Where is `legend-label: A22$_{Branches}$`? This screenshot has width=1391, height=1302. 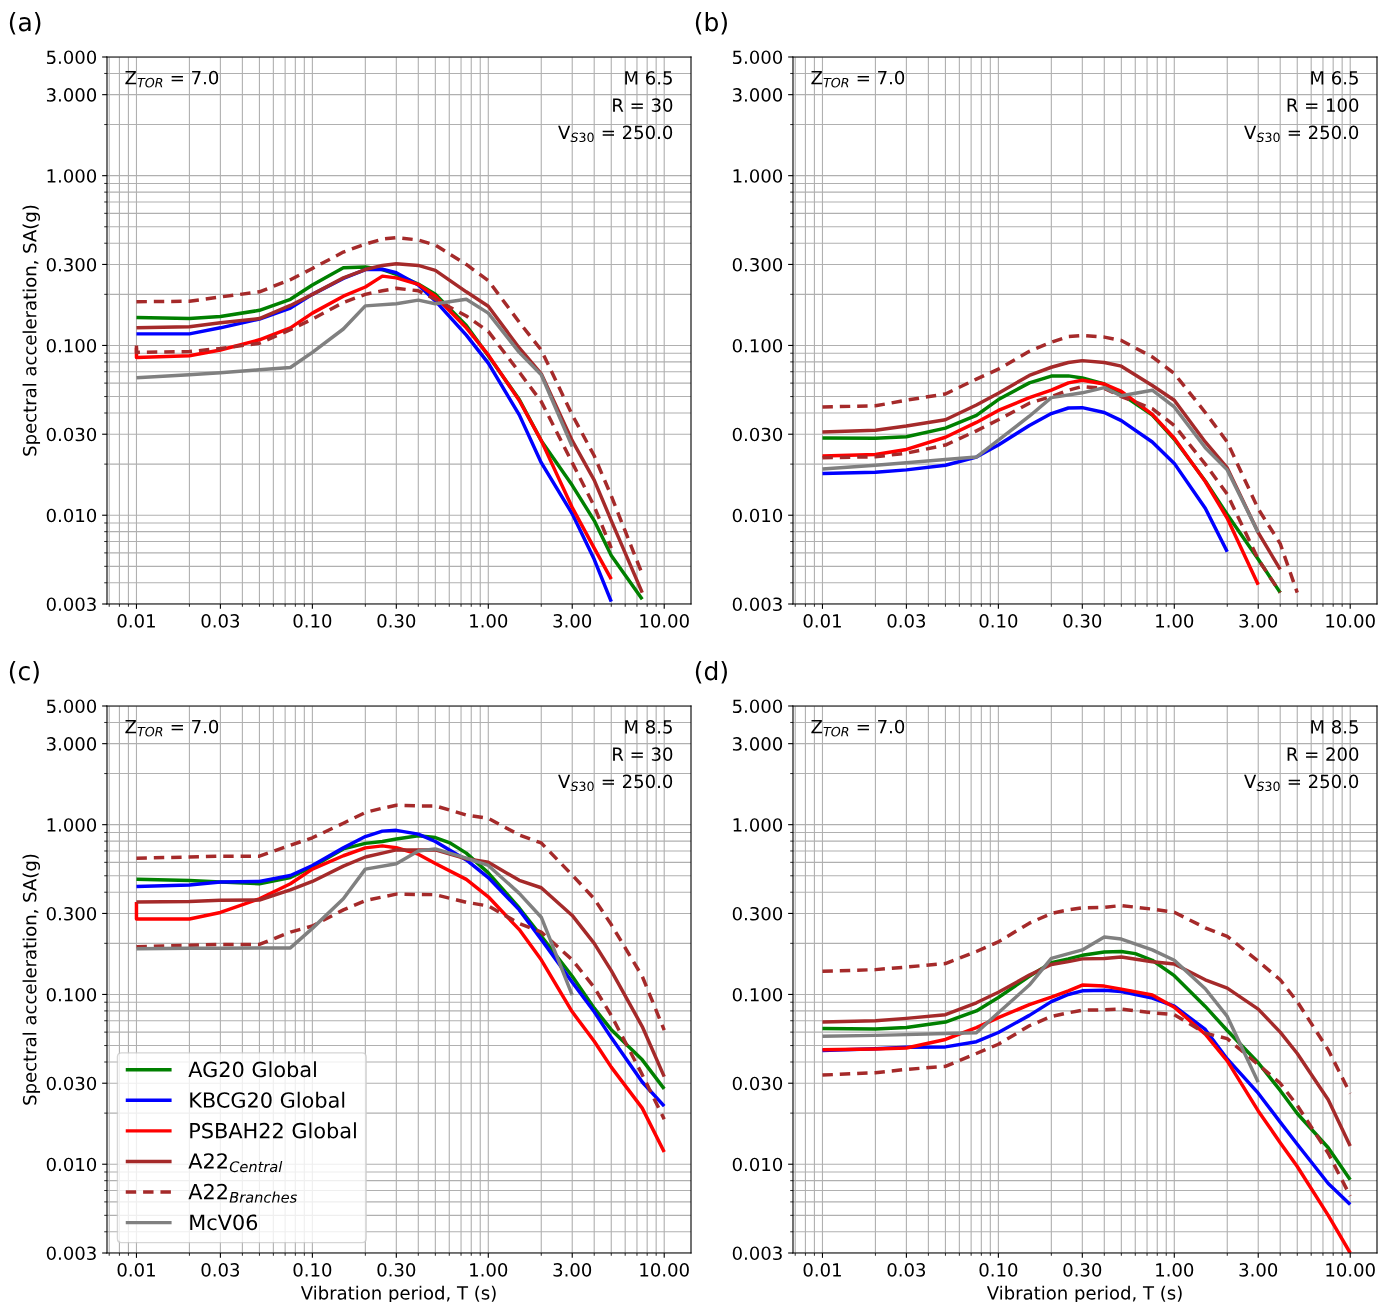 legend-label: A22$_{Branches}$ is located at coordinates (242, 1193).